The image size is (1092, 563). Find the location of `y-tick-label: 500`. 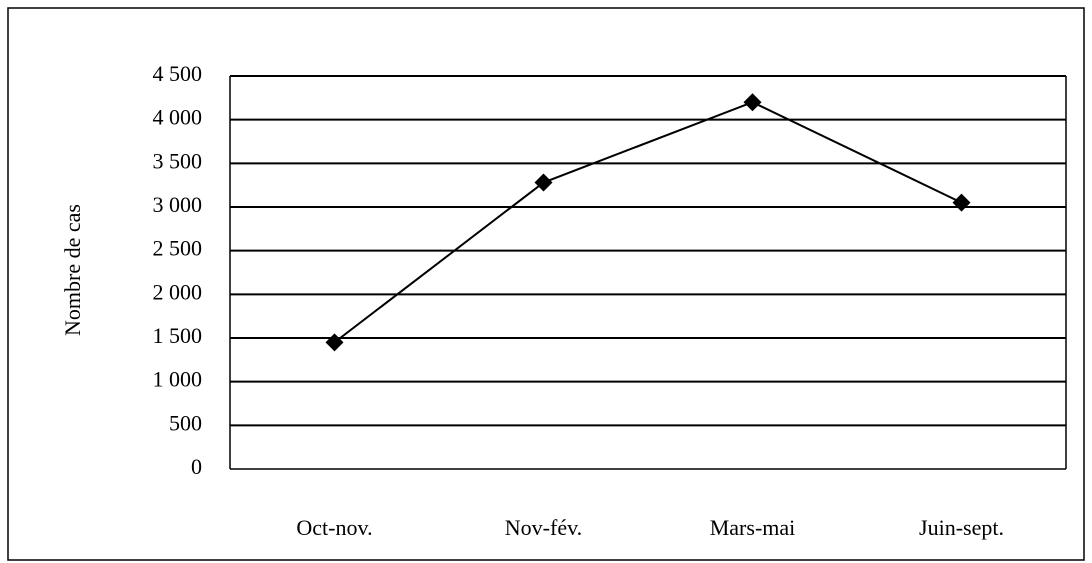

y-tick-label: 500 is located at coordinates (185, 422).